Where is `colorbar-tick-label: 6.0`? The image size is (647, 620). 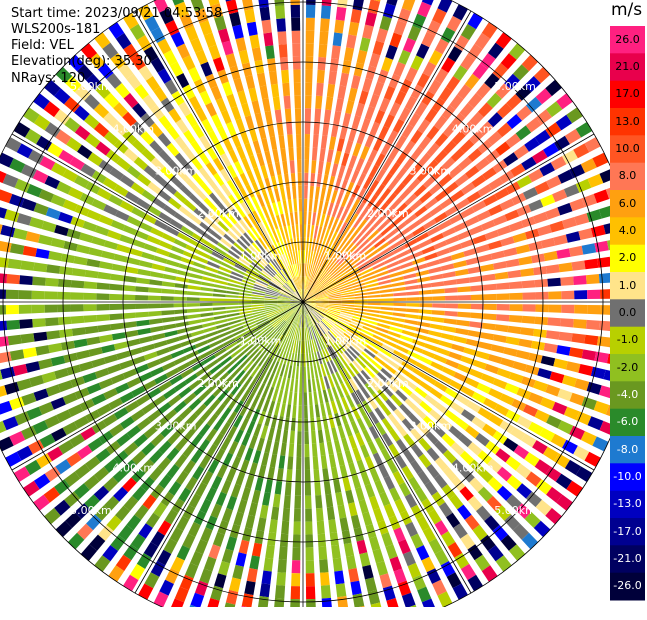 colorbar-tick-label: 6.0 is located at coordinates (627, 203).